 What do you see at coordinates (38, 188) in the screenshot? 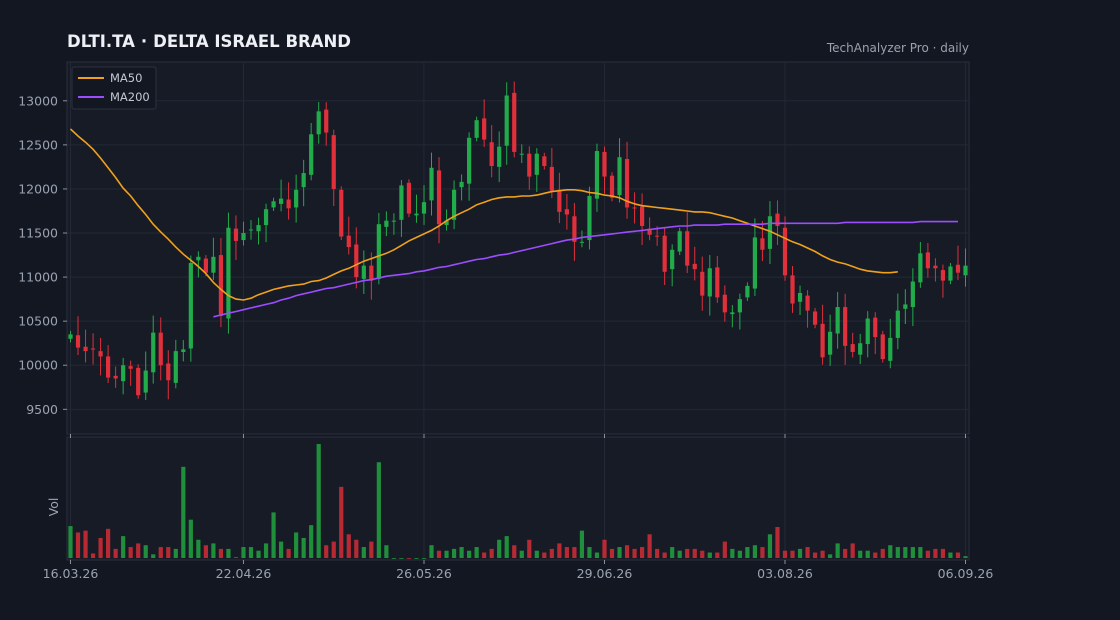
I see `price-tick-label: 12000` at bounding box center [38, 188].